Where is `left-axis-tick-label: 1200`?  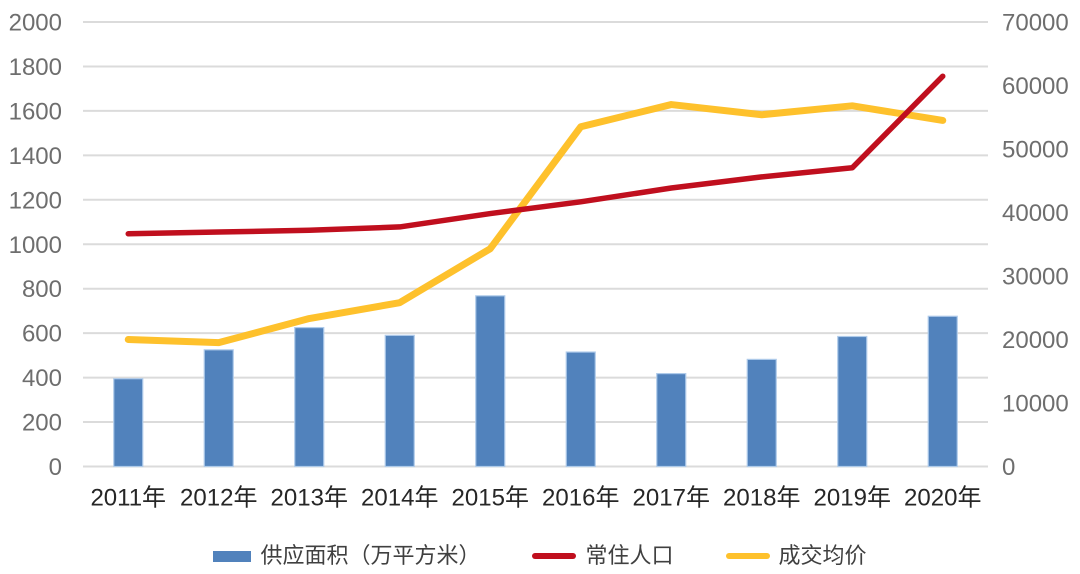 left-axis-tick-label: 1200 is located at coordinates (35, 200).